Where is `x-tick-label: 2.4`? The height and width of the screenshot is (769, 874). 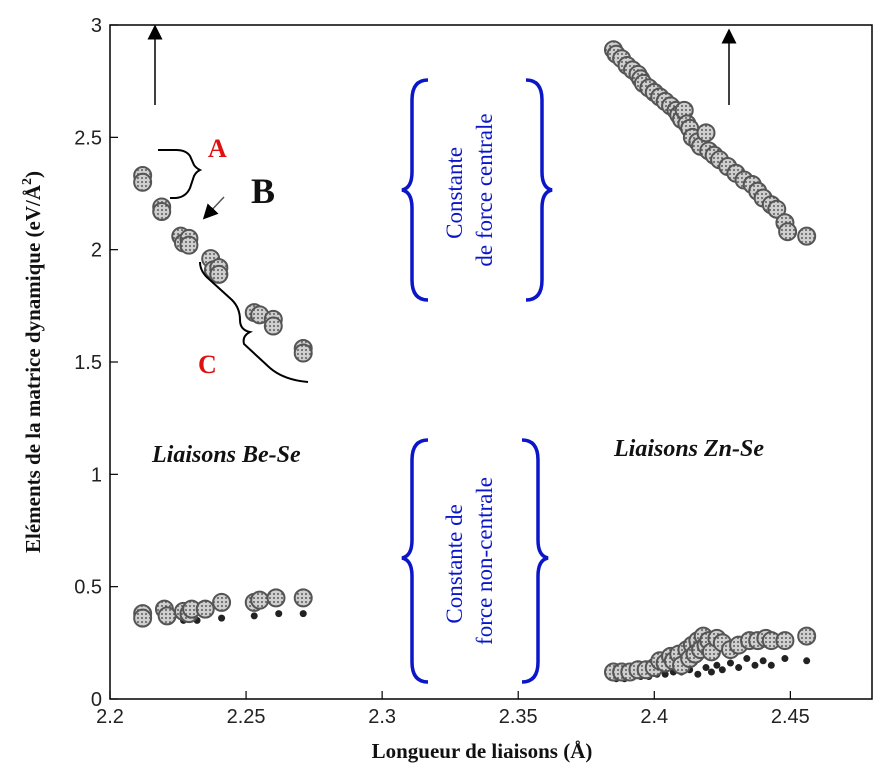 x-tick-label: 2.4 is located at coordinates (654, 717).